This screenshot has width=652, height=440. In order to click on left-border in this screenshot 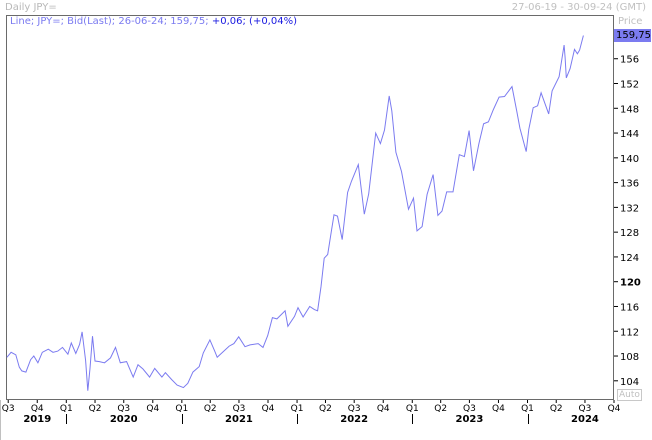, I will do `click(0, 420)`.